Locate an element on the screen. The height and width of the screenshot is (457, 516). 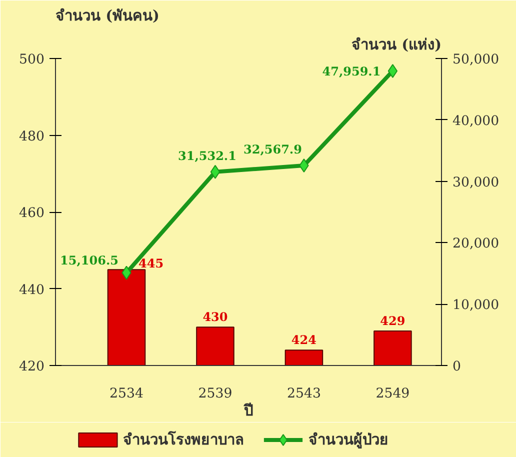
y2-tick-label: 0 is located at coordinates (456, 367).